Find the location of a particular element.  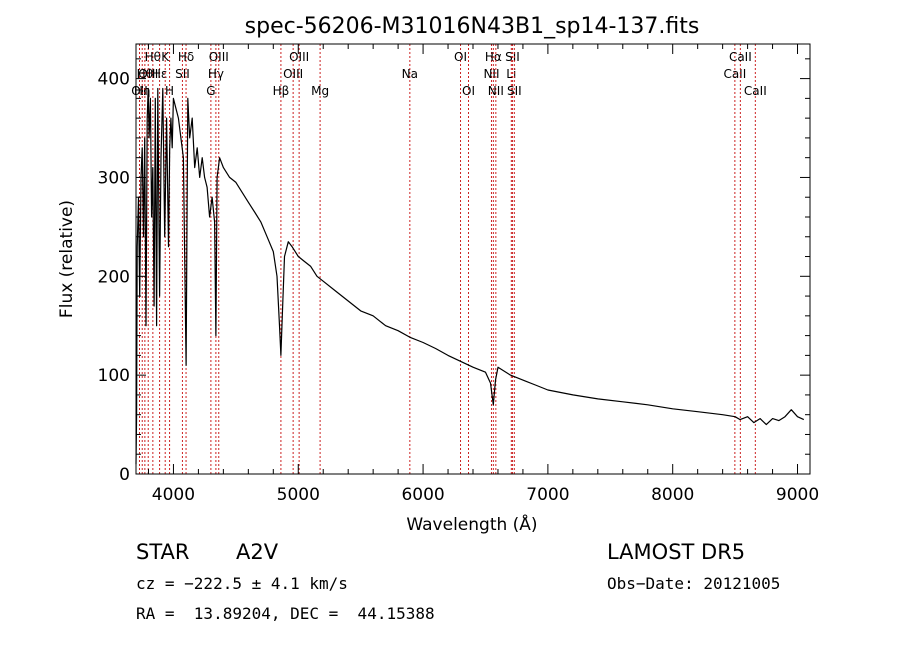

line-label: OII is located at coordinates (139, 91).